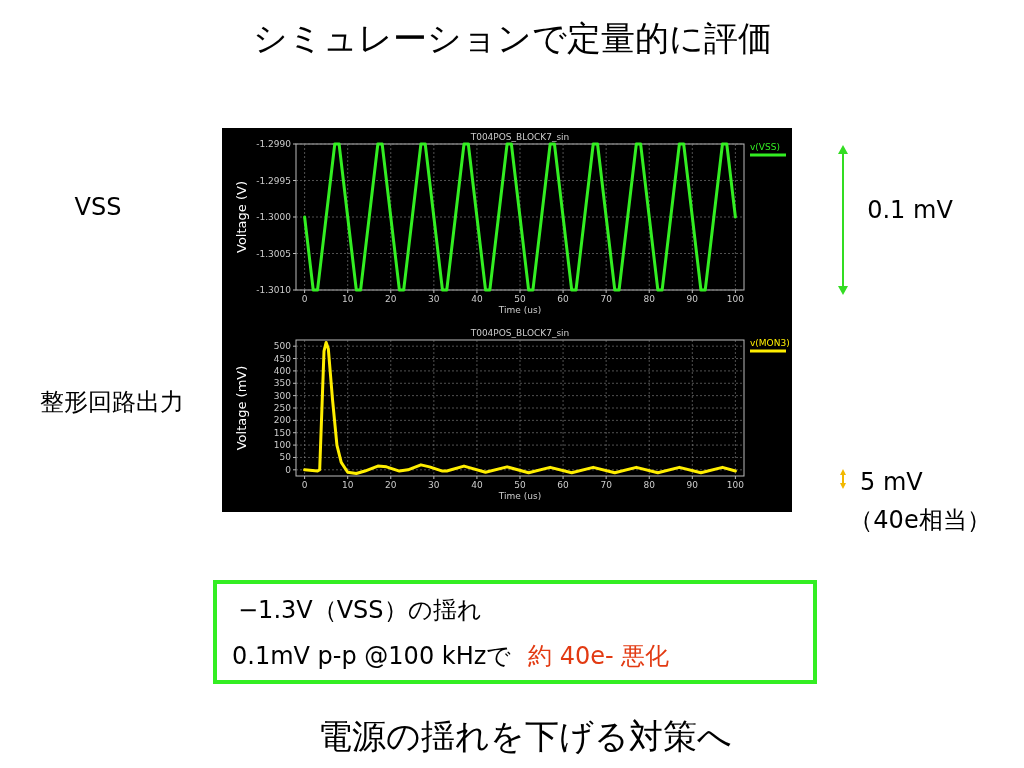 The height and width of the screenshot is (768, 1024). Describe the element at coordinates (282, 358) in the screenshot. I see `y-tick-label: 450` at that location.